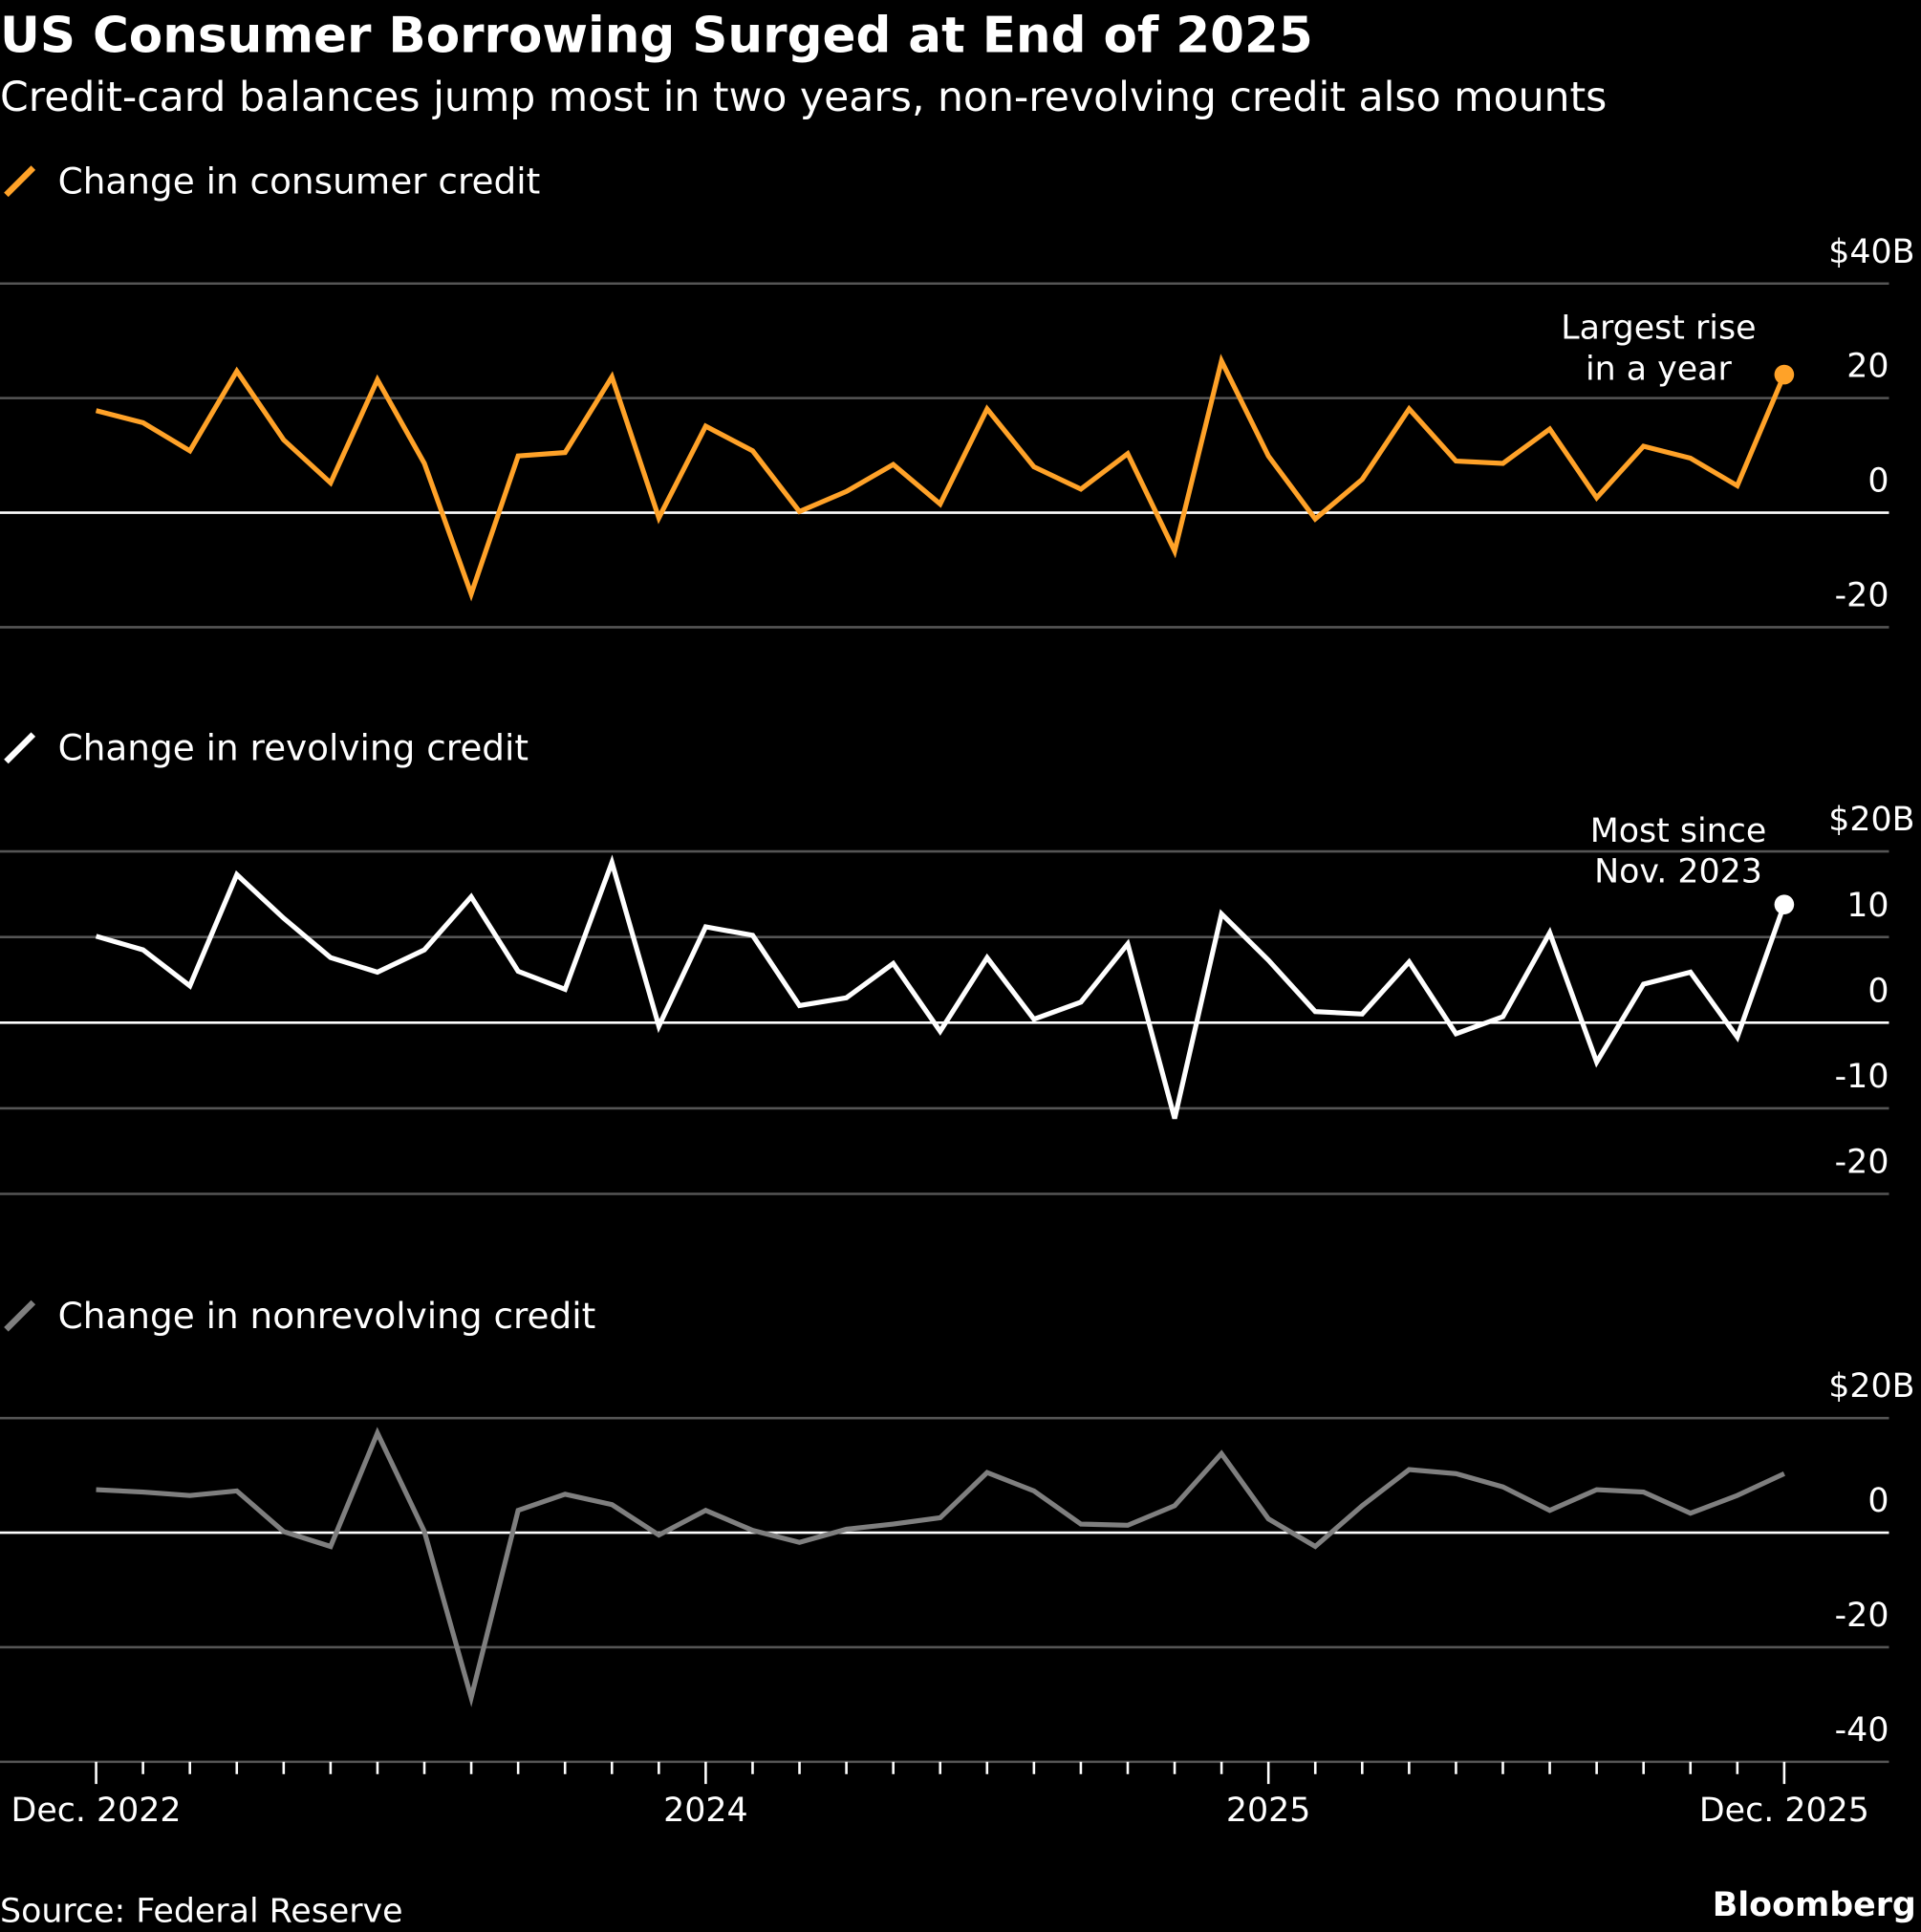 The image size is (1921, 1932). I want to click on x-tick-label: 2024, so click(705, 1811).